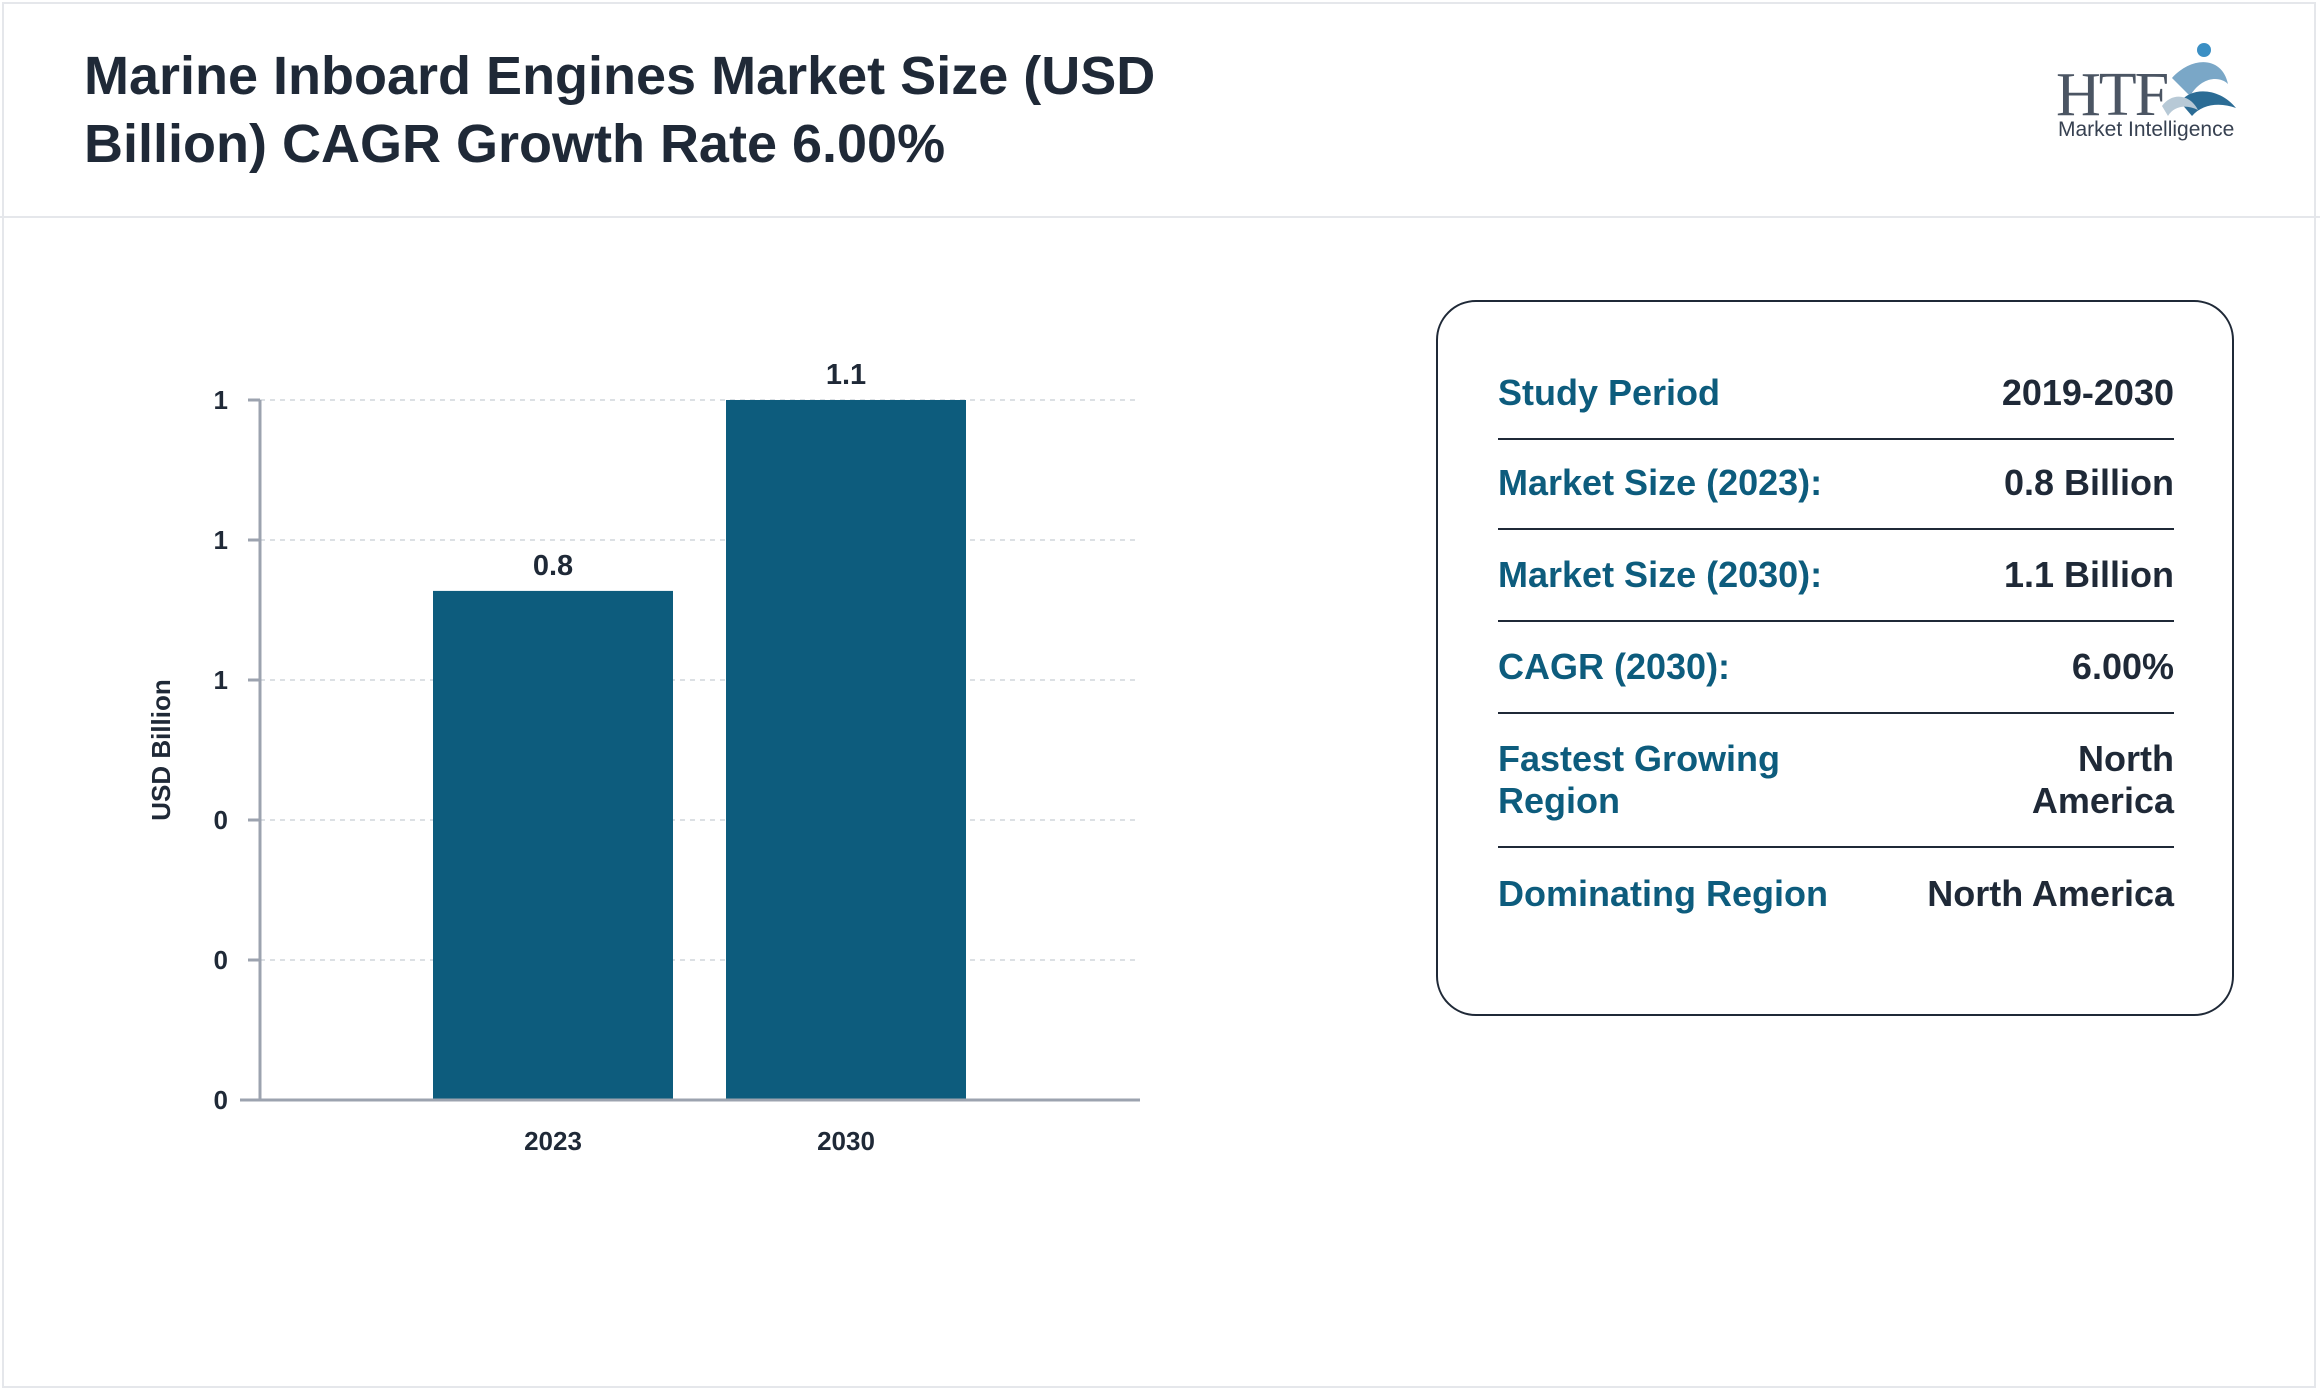 The height and width of the screenshot is (1392, 2320). I want to click on info-label: Market Size (2023):, so click(1660, 482).